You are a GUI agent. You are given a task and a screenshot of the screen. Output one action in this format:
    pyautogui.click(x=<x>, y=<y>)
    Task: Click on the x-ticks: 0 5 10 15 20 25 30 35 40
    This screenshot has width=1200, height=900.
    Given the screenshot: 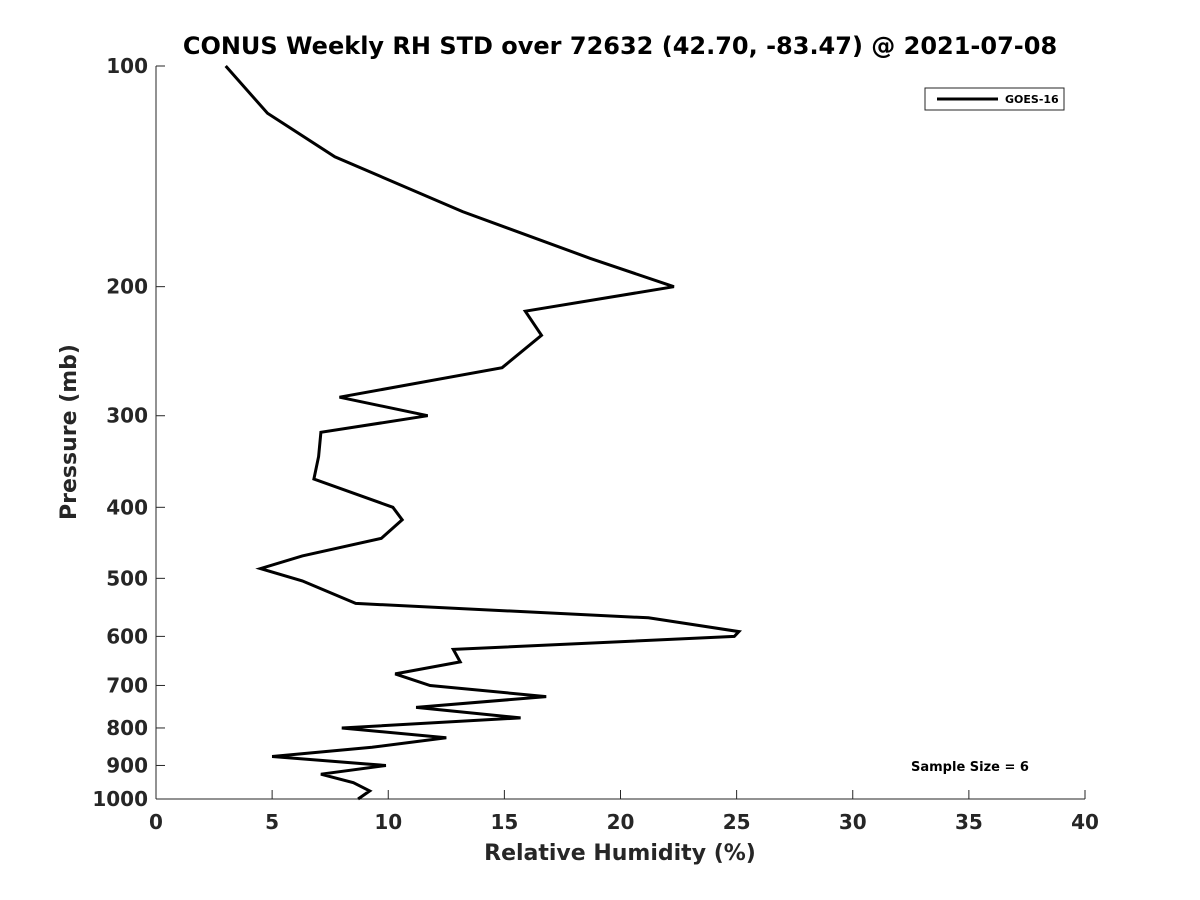 What is the action you would take?
    pyautogui.click(x=624, y=812)
    